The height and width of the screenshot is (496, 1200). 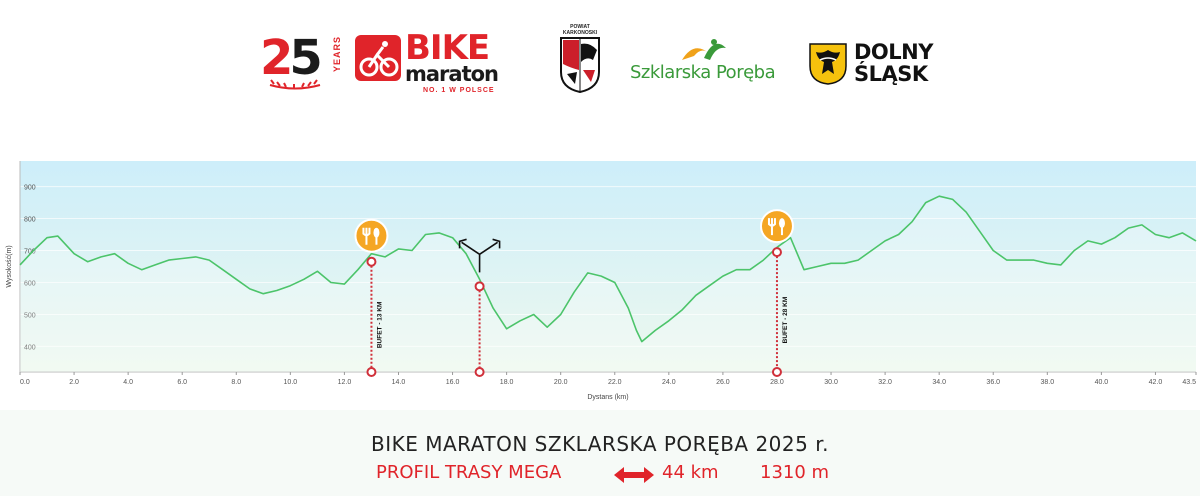 I want to click on logo-dolny-slask: DOLNY ŚLĄSK, so click(x=873, y=65).